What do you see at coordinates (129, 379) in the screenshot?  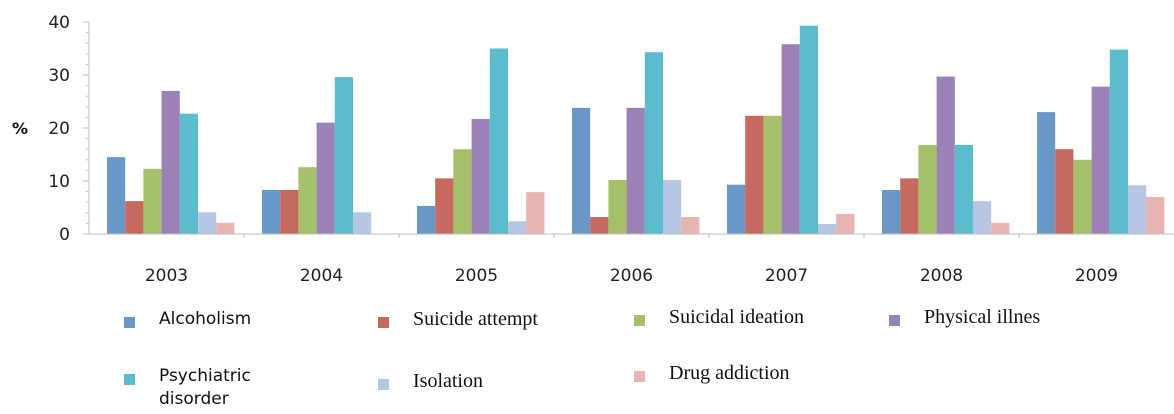 I see `legend-swatch-psychiatric-disorder` at bounding box center [129, 379].